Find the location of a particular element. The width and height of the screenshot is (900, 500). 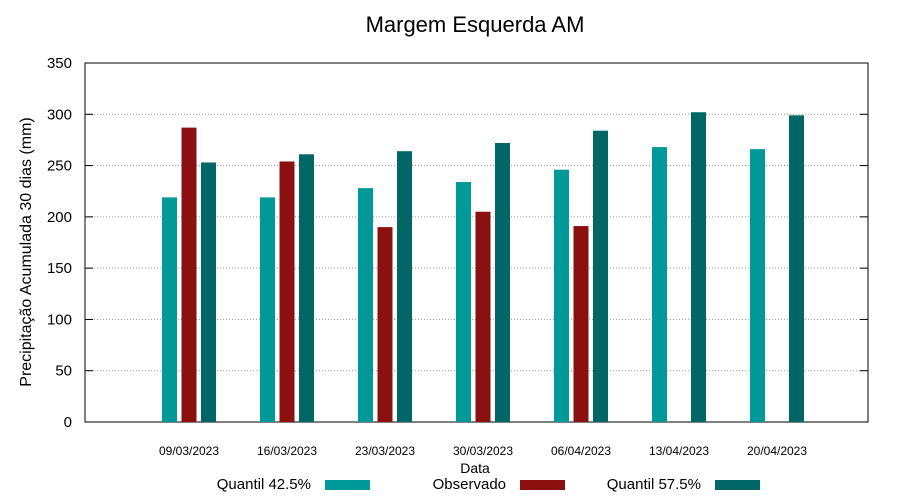

y-tick-label: 200 is located at coordinates (59, 217).